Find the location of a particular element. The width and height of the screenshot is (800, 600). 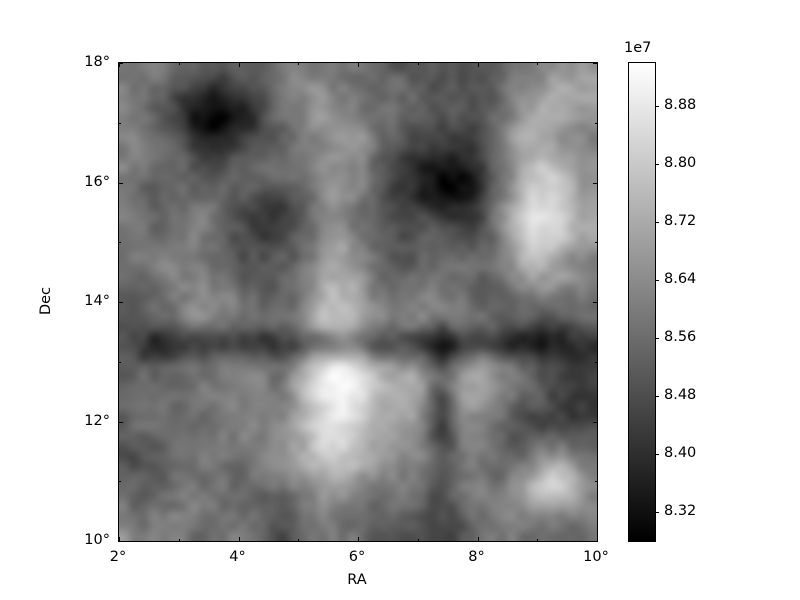

x-tick-label: 10° is located at coordinates (596, 557).